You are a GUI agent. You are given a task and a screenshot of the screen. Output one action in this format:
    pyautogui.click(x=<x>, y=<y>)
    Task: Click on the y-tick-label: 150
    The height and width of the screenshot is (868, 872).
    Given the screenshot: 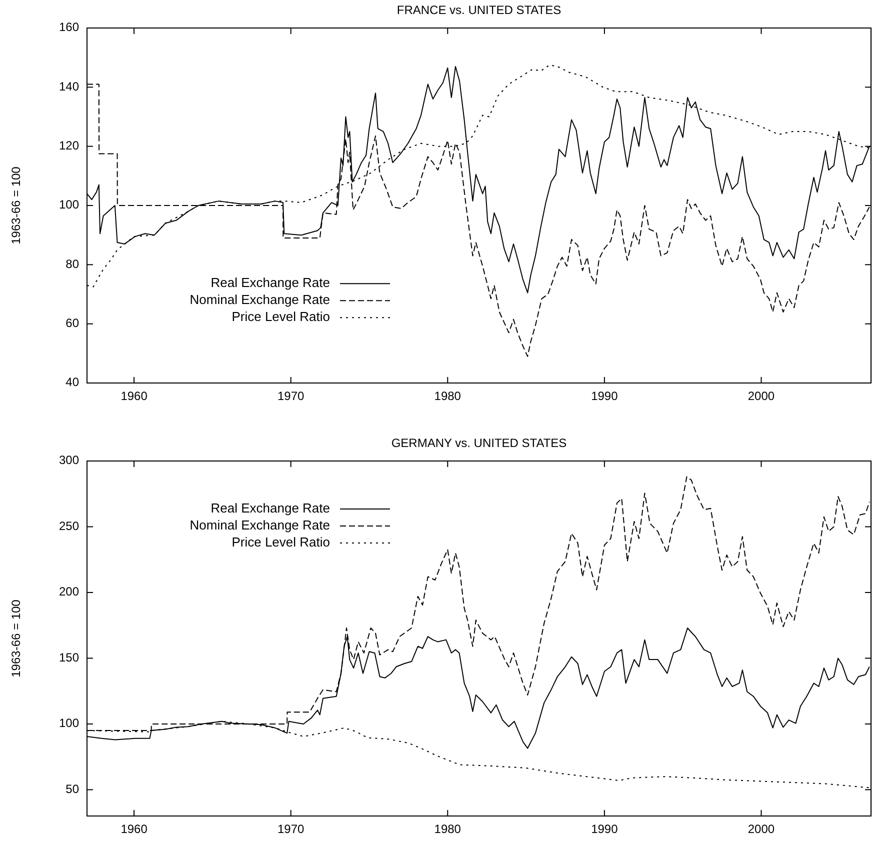 What is the action you would take?
    pyautogui.click(x=69, y=657)
    